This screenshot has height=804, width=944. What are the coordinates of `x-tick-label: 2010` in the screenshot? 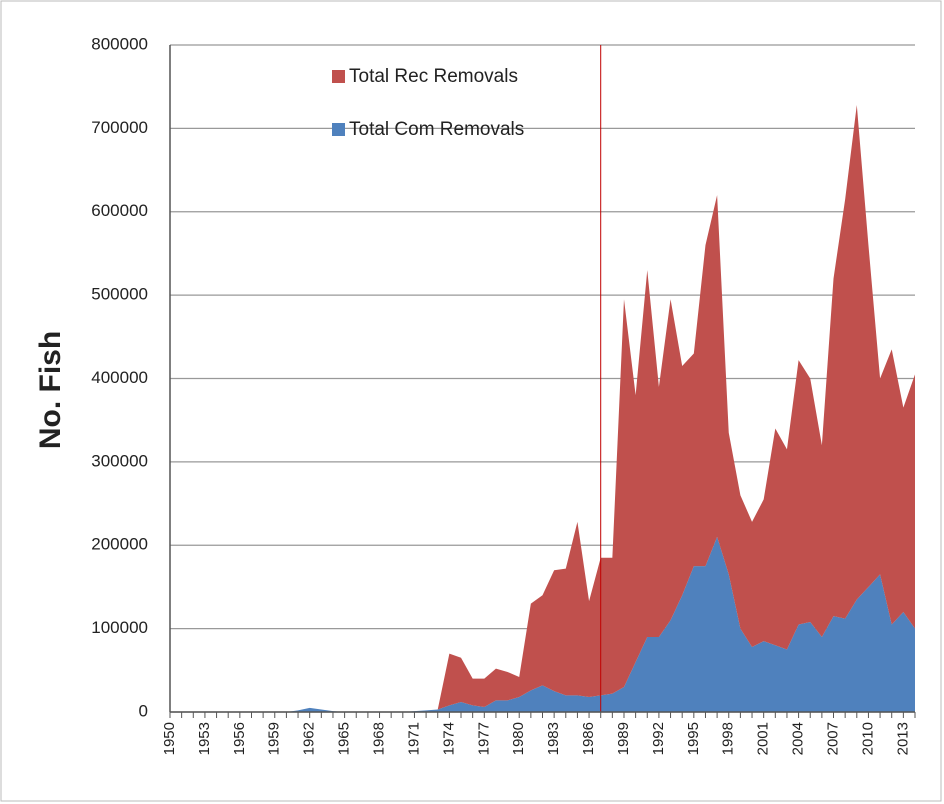 It's located at (867, 738).